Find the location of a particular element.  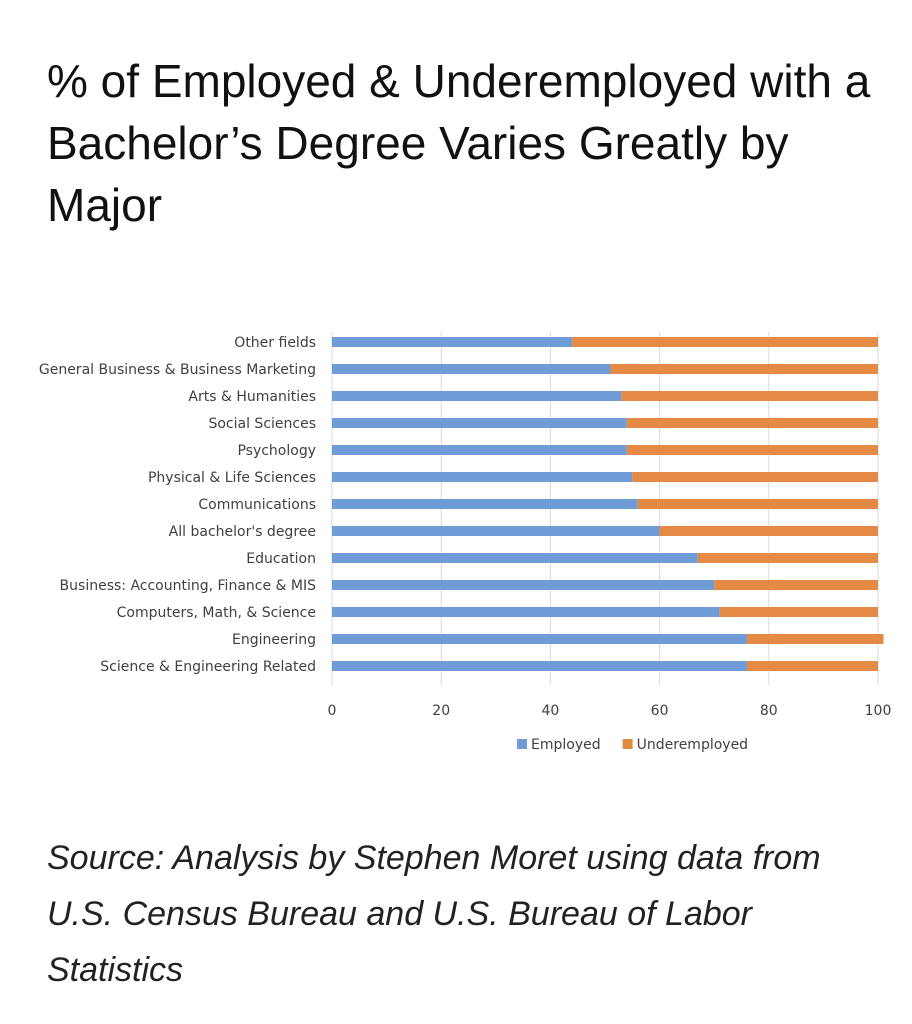

legend-label: Employed is located at coordinates (566, 745).